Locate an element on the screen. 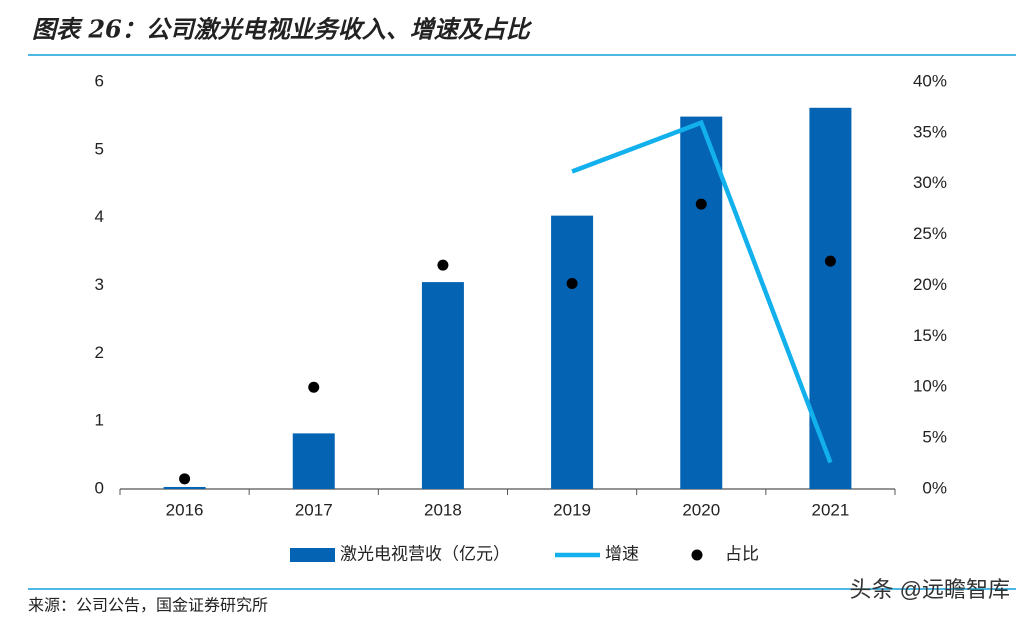 This screenshot has height=627, width=1027. y2-tick-label: 20% is located at coordinates (930, 284).